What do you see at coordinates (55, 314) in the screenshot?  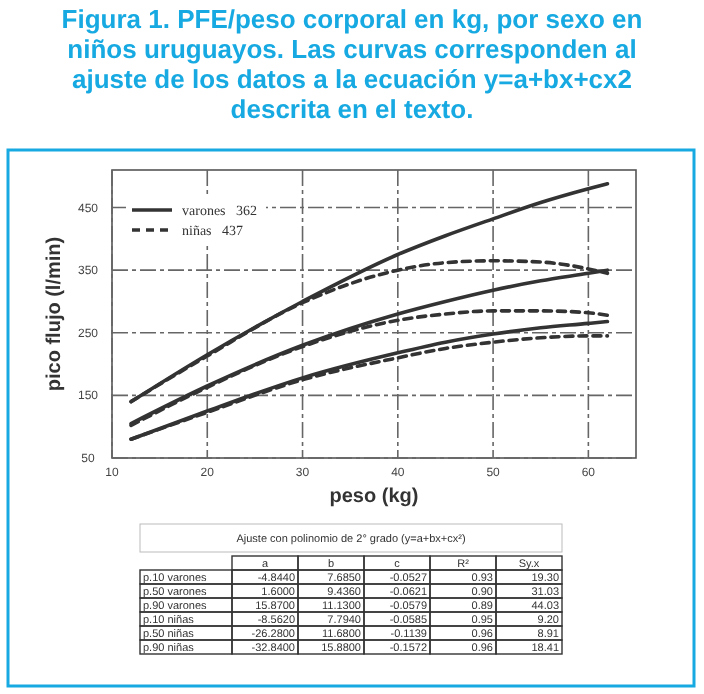 I see `y-axis-title: pico flujo (l/min)` at bounding box center [55, 314].